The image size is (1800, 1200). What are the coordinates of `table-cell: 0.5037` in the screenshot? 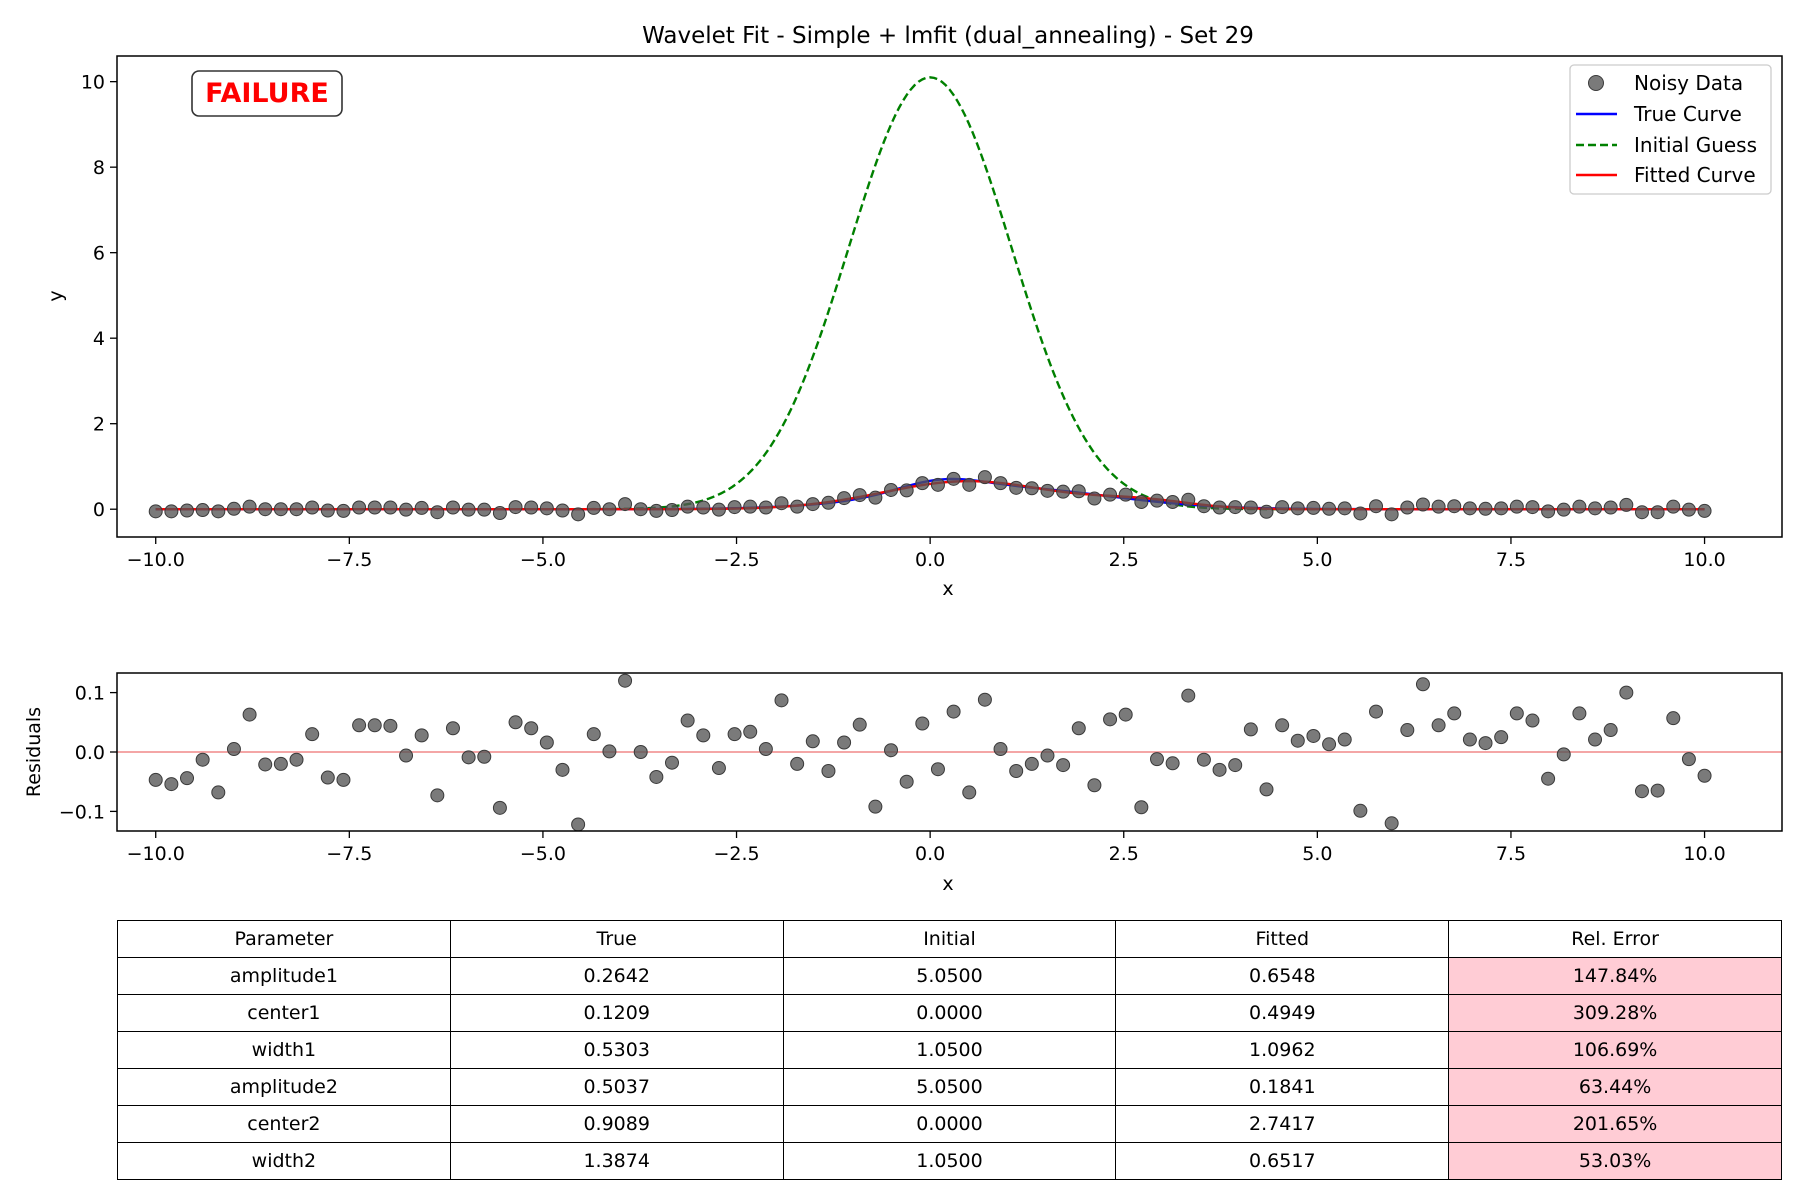 It's located at (616, 1087).